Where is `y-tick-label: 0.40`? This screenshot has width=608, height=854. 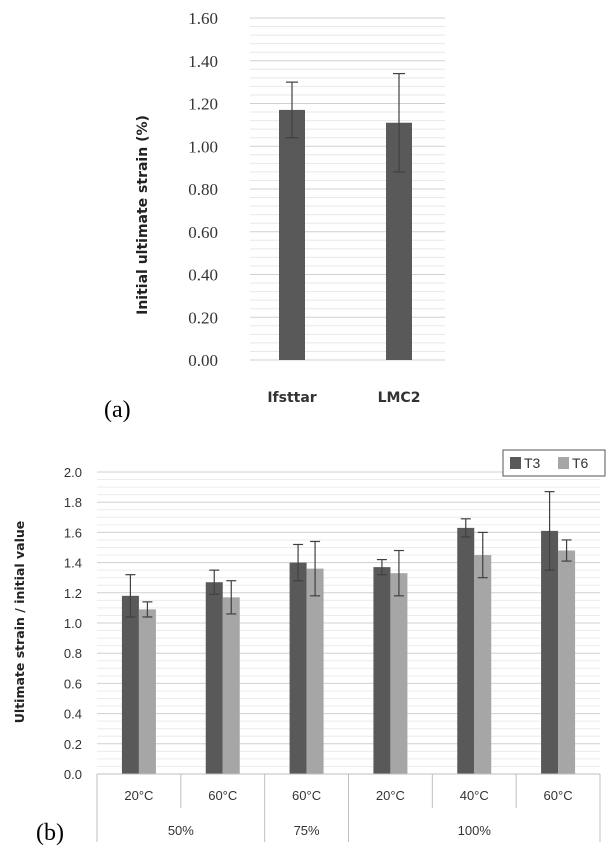
y-tick-label: 0.40 is located at coordinates (203, 275).